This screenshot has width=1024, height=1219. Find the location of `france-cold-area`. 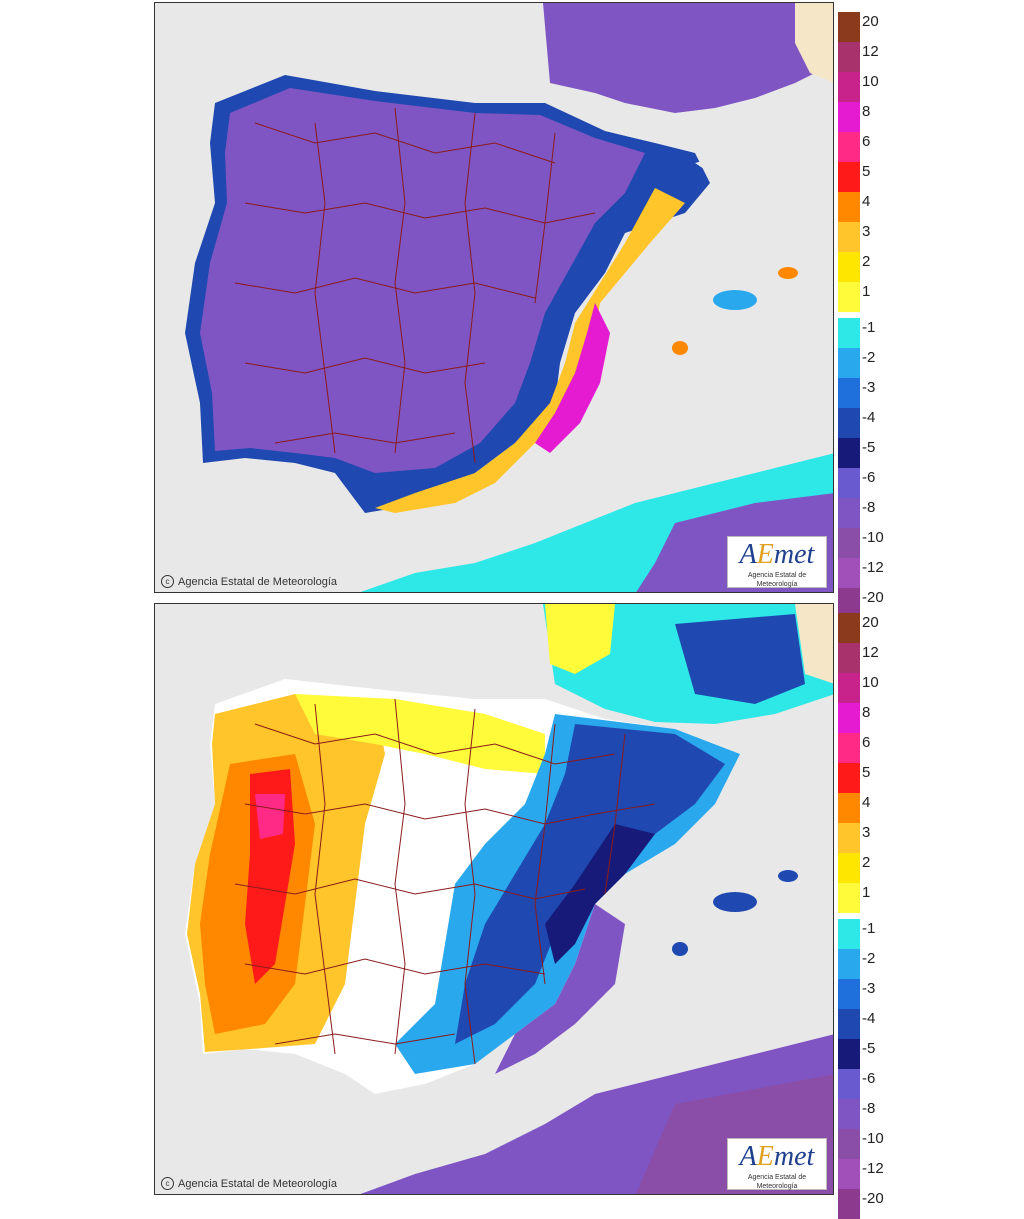

france-cold-area is located at coordinates (740, 659).